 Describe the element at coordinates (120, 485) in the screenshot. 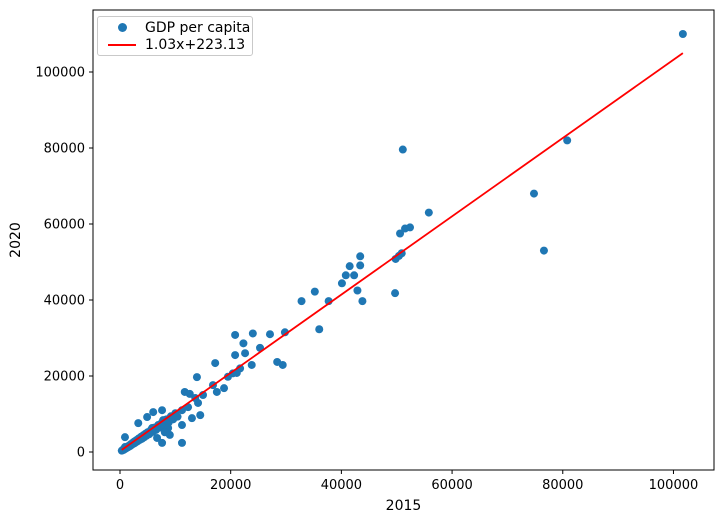

I see `x-tick-label: 0` at that location.